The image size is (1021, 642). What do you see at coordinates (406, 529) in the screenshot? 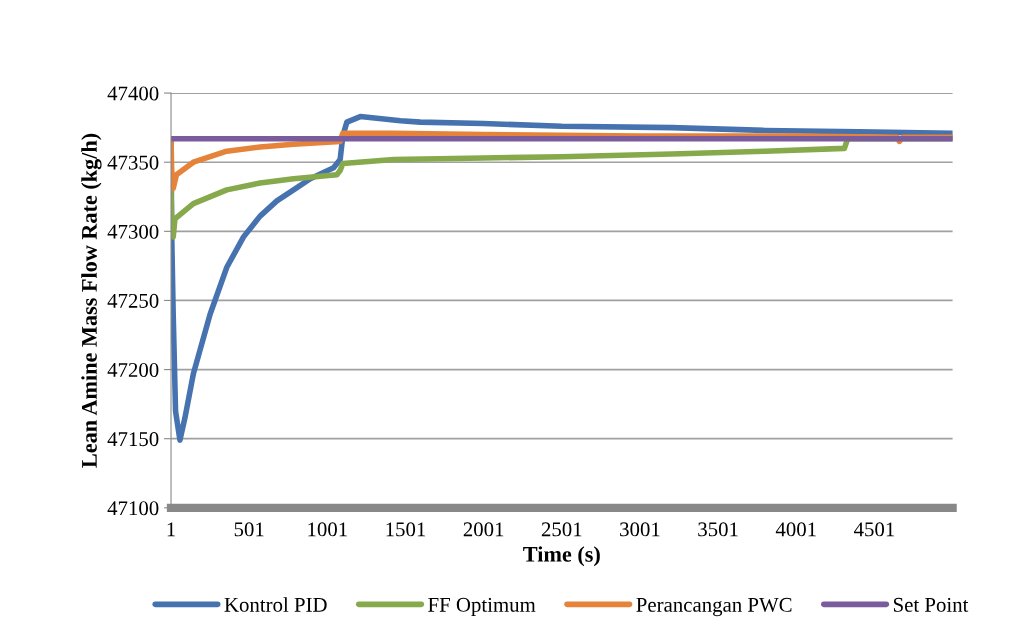
I see `x-tick-label: 1501` at bounding box center [406, 529].